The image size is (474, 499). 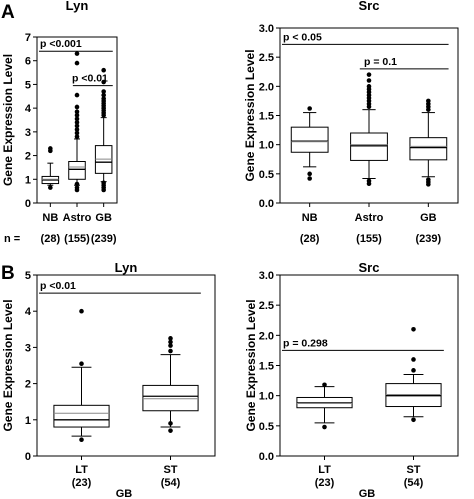 I want to click on category-label: NB, so click(x=310, y=218).